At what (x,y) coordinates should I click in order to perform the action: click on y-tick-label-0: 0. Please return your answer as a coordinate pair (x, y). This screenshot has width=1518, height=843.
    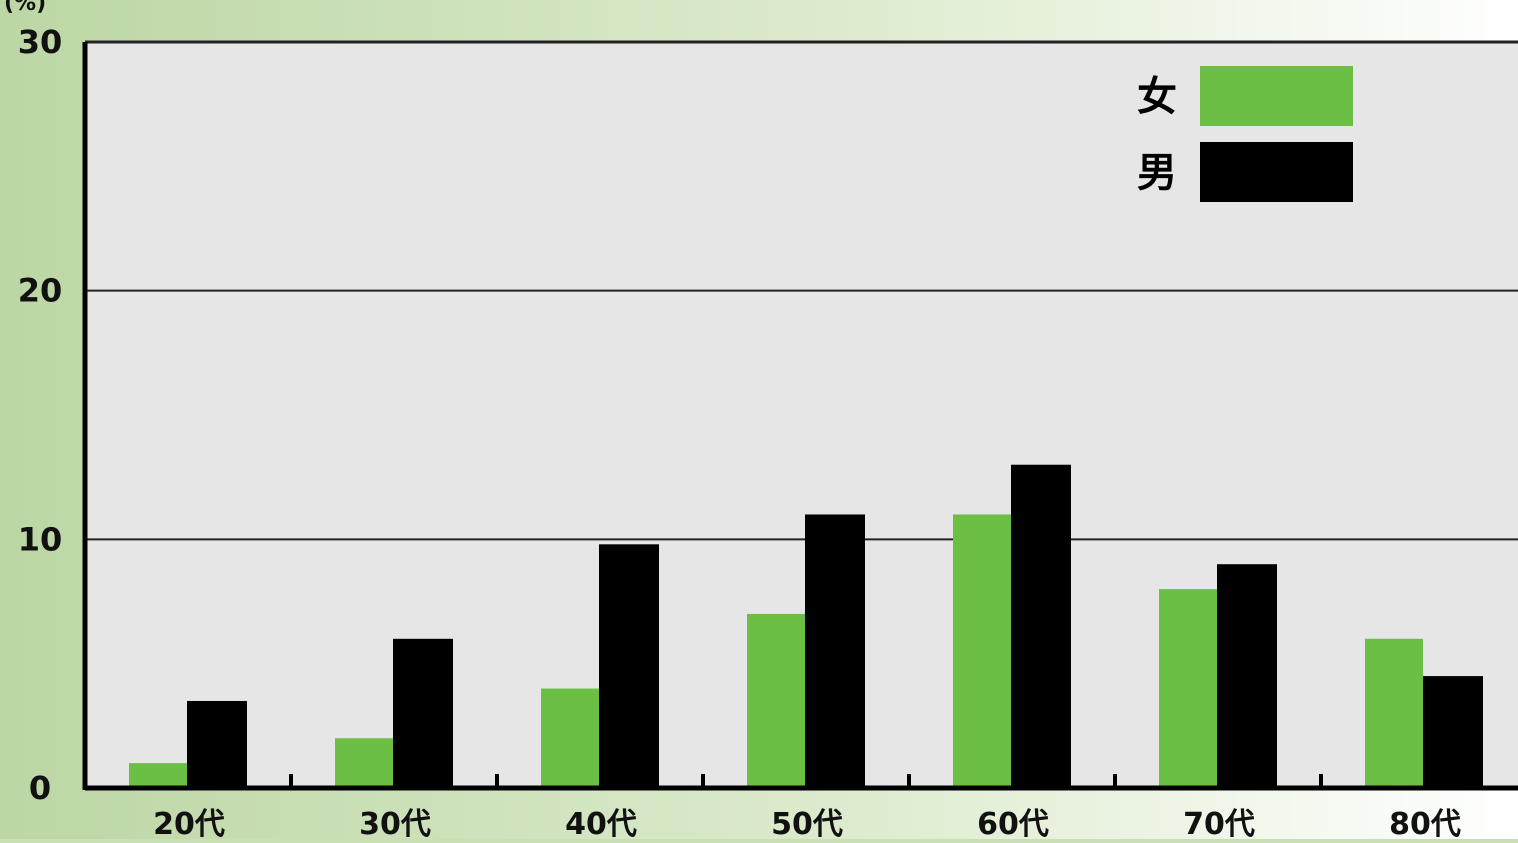
    Looking at the image, I should click on (40, 788).